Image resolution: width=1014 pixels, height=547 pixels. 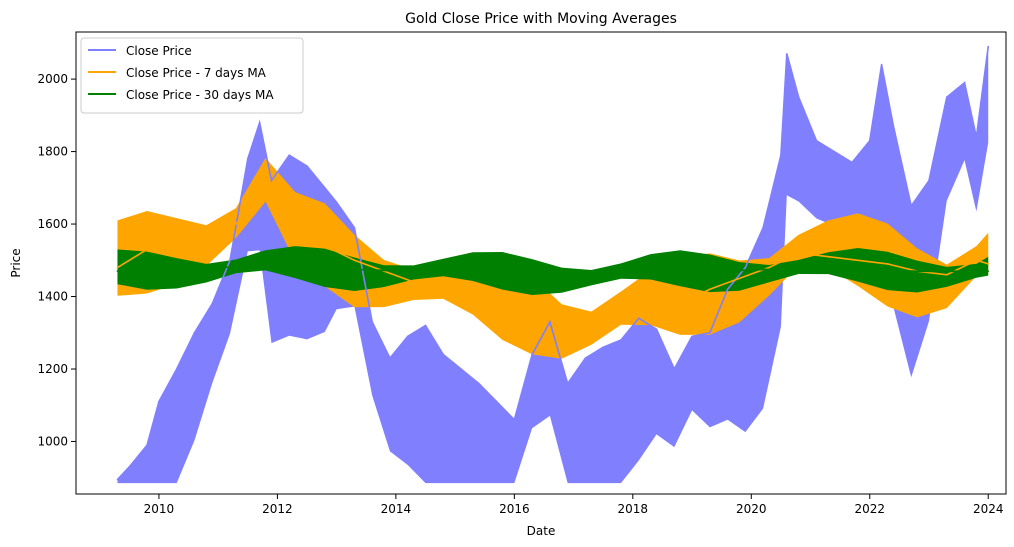 I want to click on ma30-band, so click(x=553, y=270).